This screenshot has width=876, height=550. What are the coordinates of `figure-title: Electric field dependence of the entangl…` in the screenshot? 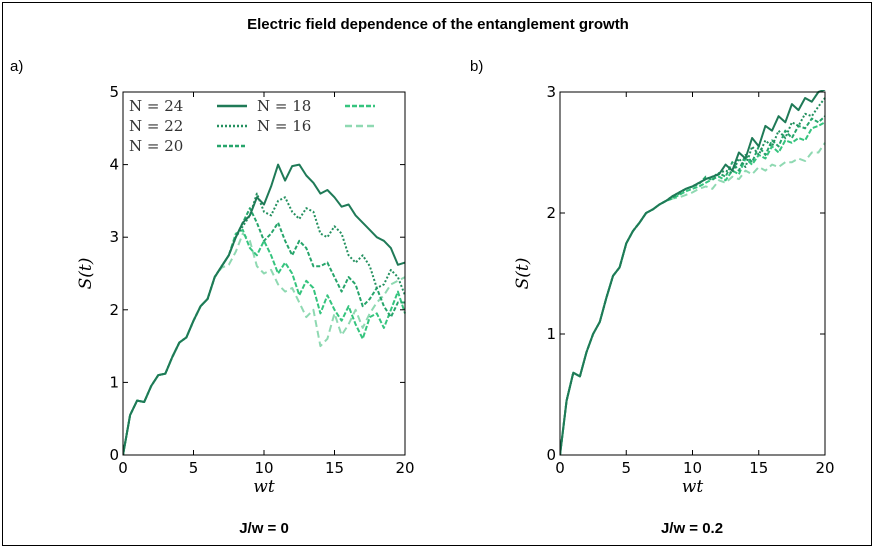 It's located at (438, 24).